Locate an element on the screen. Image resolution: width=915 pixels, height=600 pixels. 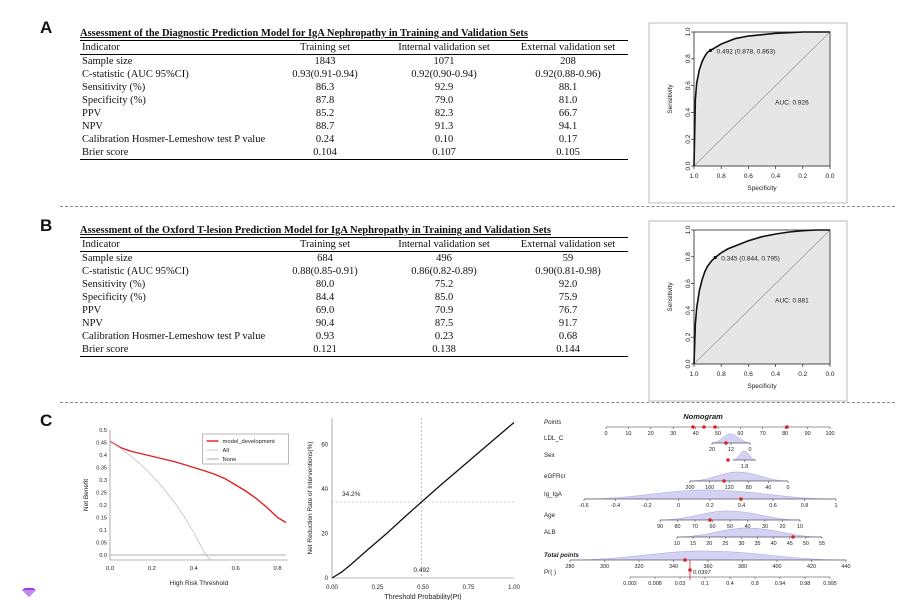
row-value: 0.104 is located at coordinates (325, 152).